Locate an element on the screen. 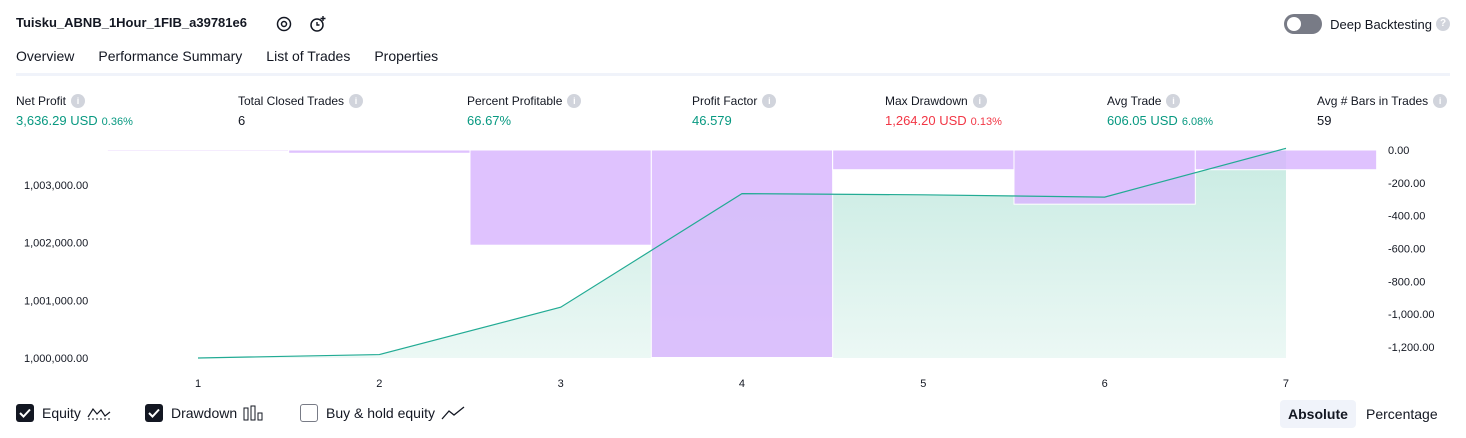  metric-value: 3,636.29 USD is located at coordinates (57, 120).